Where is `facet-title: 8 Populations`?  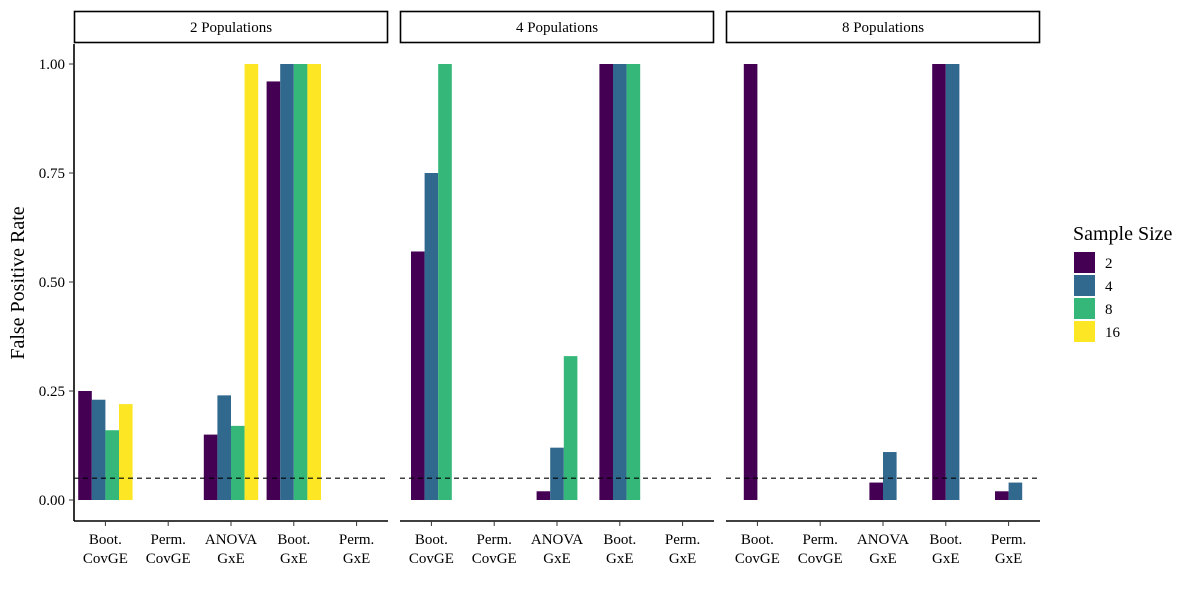 facet-title: 8 Populations is located at coordinates (883, 28).